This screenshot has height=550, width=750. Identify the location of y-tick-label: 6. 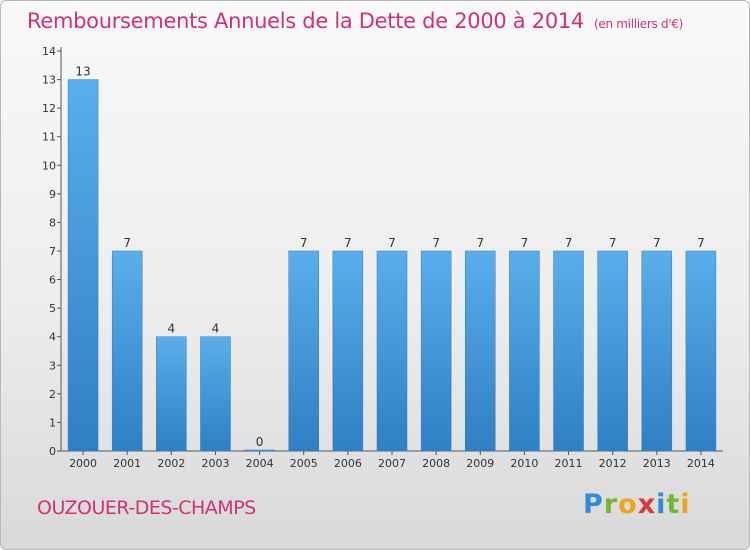
(52, 280).